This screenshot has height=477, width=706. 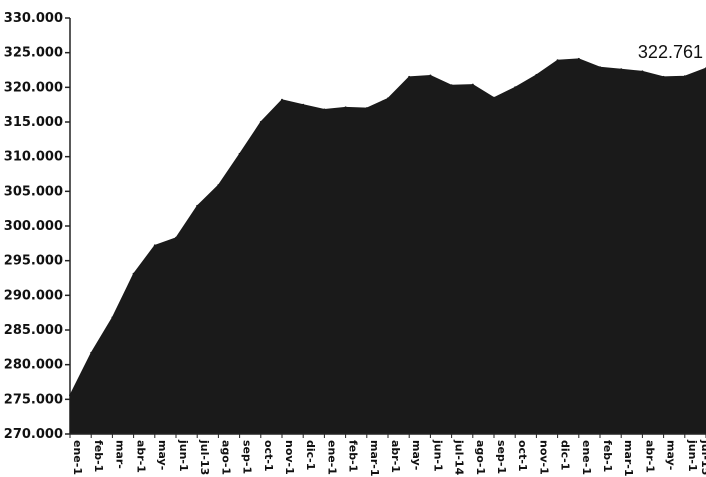 What do you see at coordinates (33, 157) in the screenshot?
I see `y-tick-label: 310.000` at bounding box center [33, 157].